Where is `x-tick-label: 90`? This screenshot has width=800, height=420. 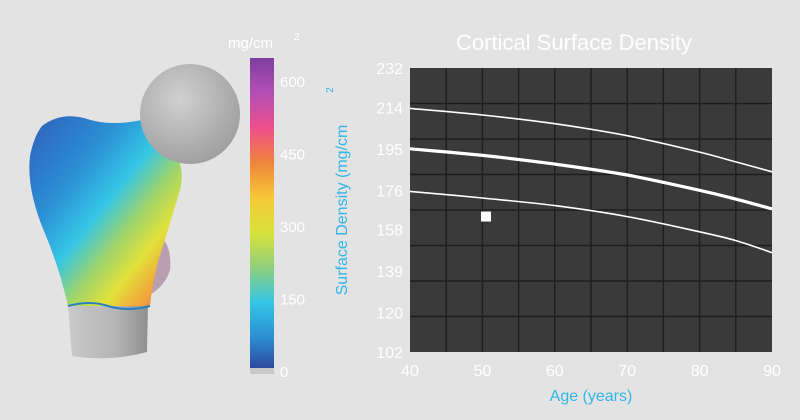 x-tick-label: 90 is located at coordinates (772, 371).